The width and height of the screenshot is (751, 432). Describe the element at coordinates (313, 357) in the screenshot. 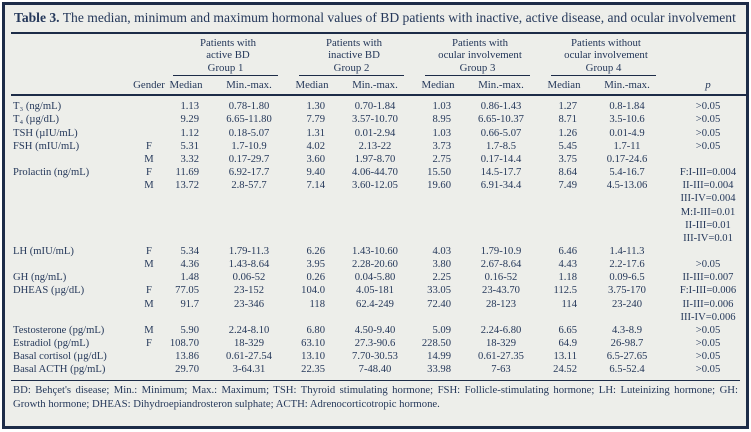

I see `group2-median-cell: 13.10` at that location.